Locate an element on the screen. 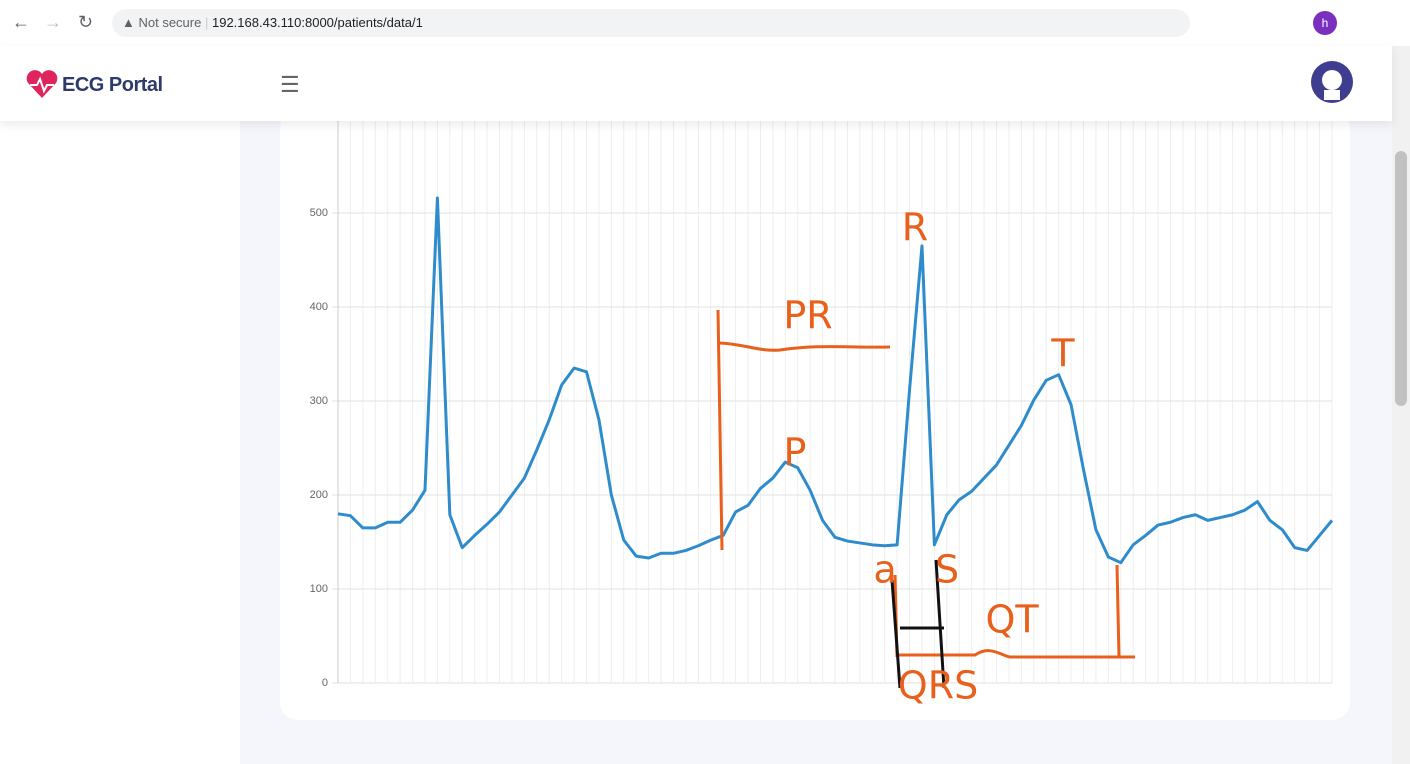  url: 192.168.43.110:8000/patients/data/1 is located at coordinates (317, 22).